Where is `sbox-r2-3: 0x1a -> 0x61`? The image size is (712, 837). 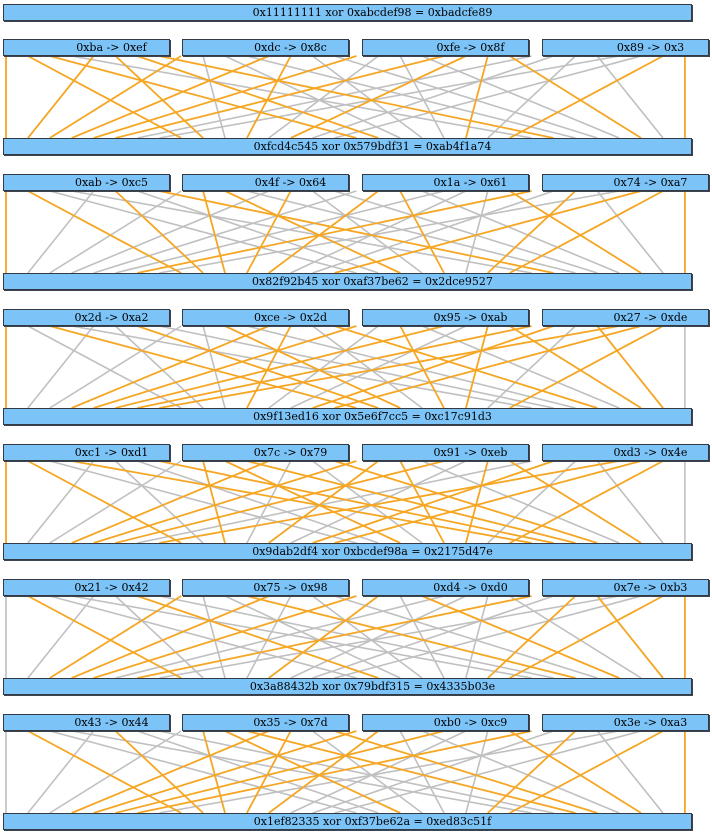 sbox-r2-3: 0x1a -> 0x61 is located at coordinates (445, 182).